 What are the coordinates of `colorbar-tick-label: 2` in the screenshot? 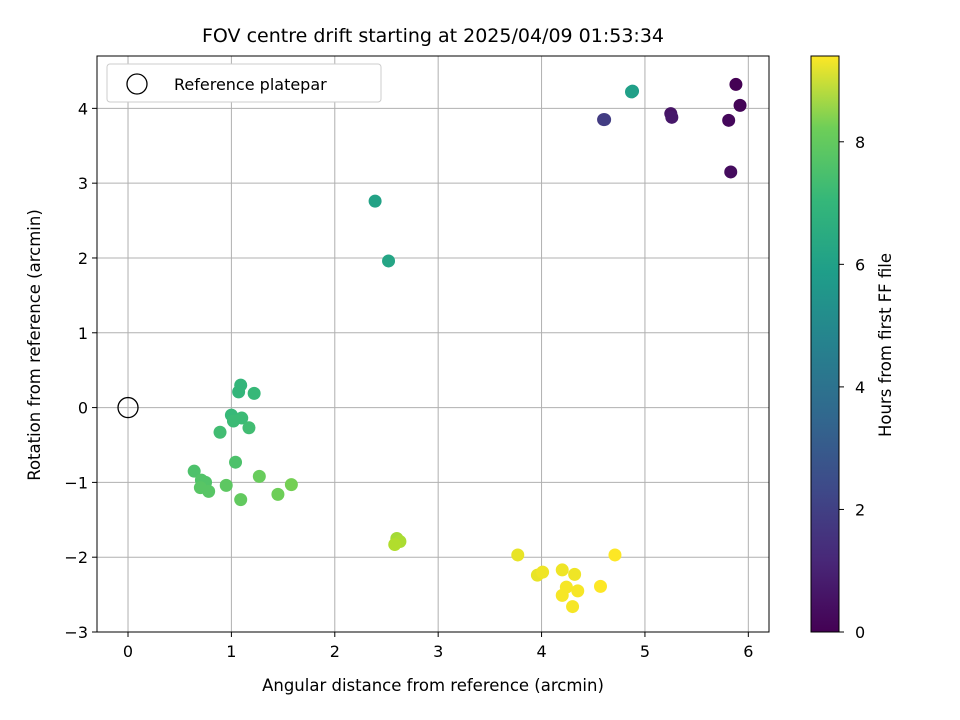 It's located at (860, 509).